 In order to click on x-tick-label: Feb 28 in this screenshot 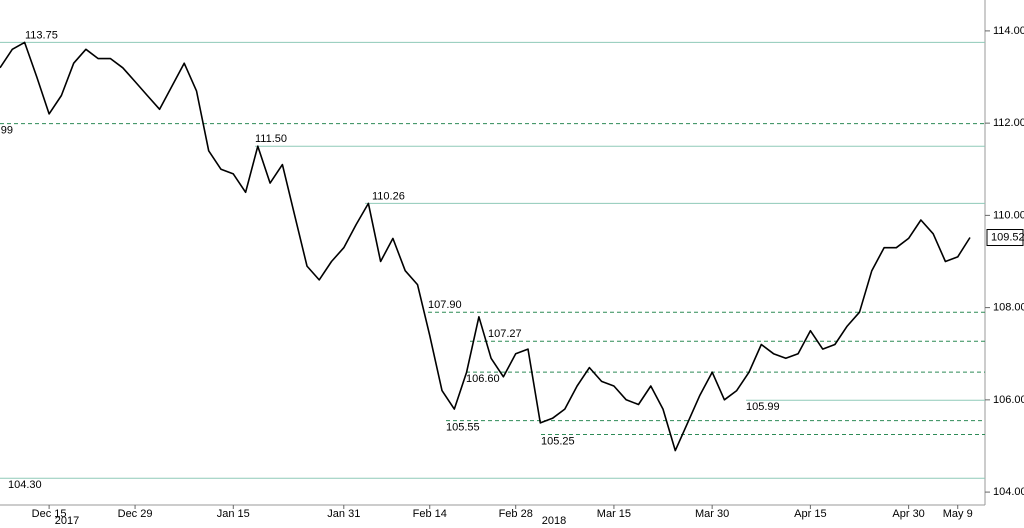, I will do `click(516, 514)`.